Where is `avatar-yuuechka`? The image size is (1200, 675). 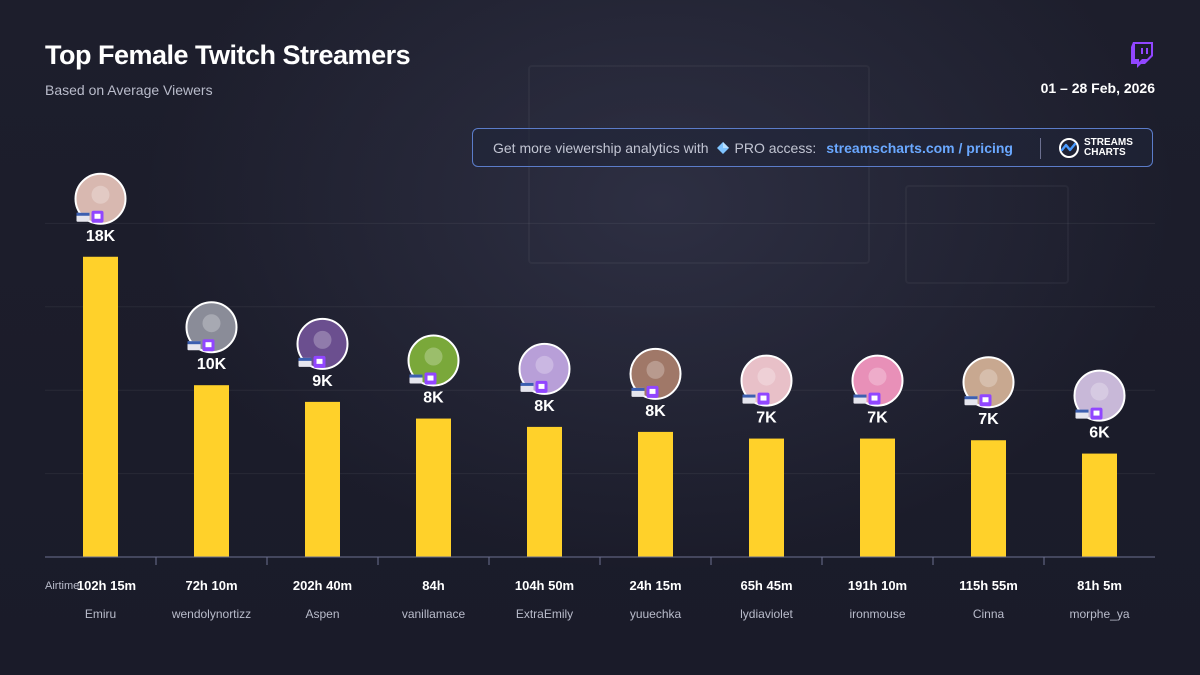 avatar-yuuechka is located at coordinates (655, 373).